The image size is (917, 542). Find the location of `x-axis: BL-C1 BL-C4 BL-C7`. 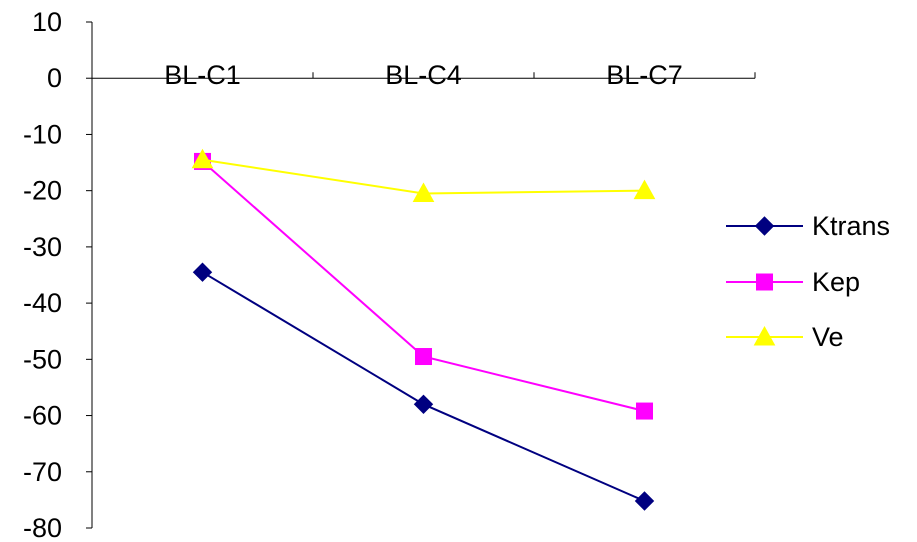

x-axis: BL-C1 BL-C4 BL-C7 is located at coordinates (423, 75).